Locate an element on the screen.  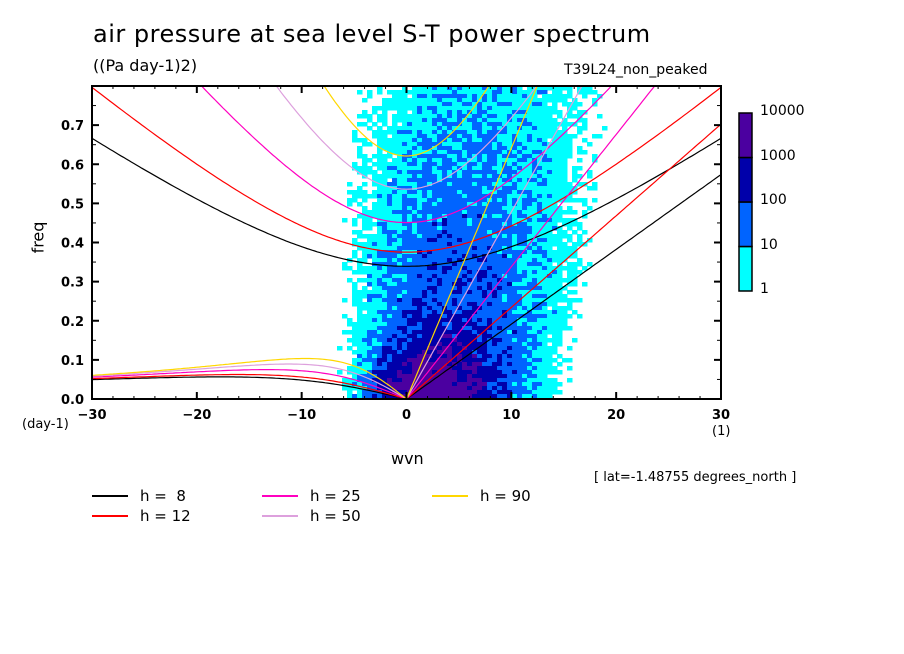
legend-item: h = 25 is located at coordinates (311, 496).